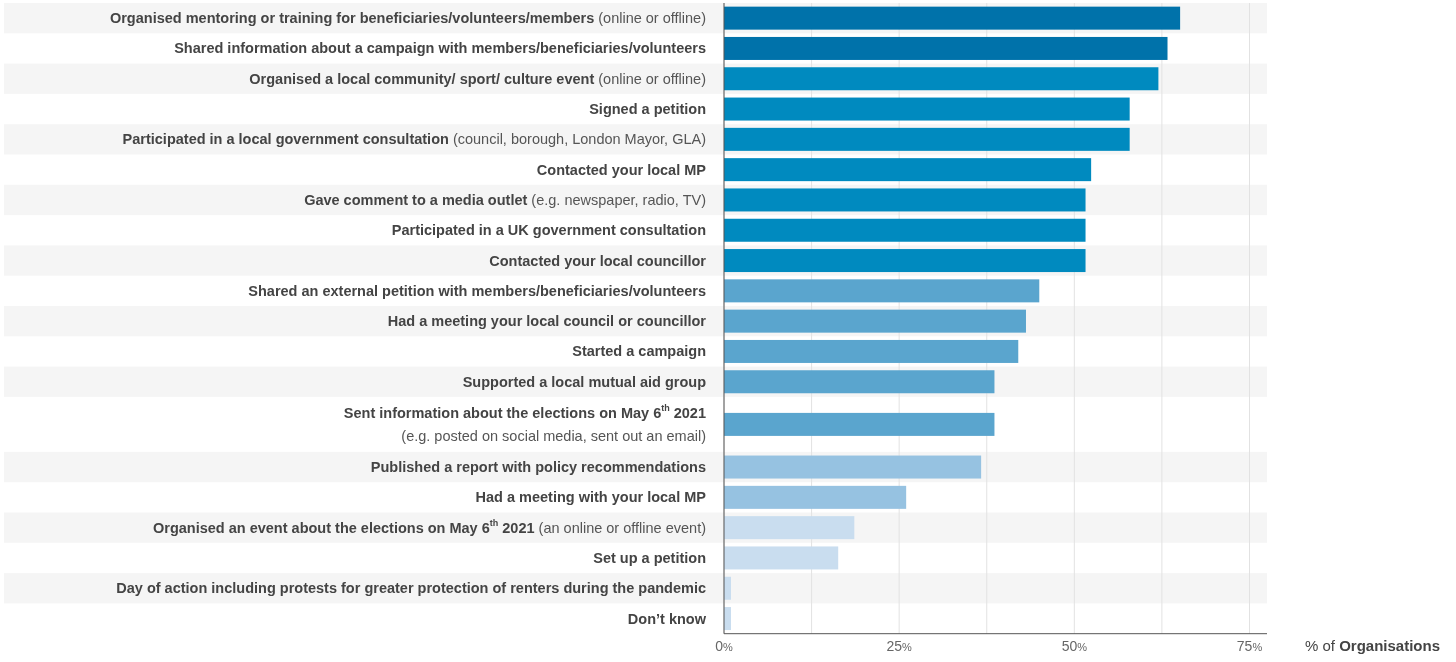  I want to click on x-tick-label: 0%, so click(724, 645).